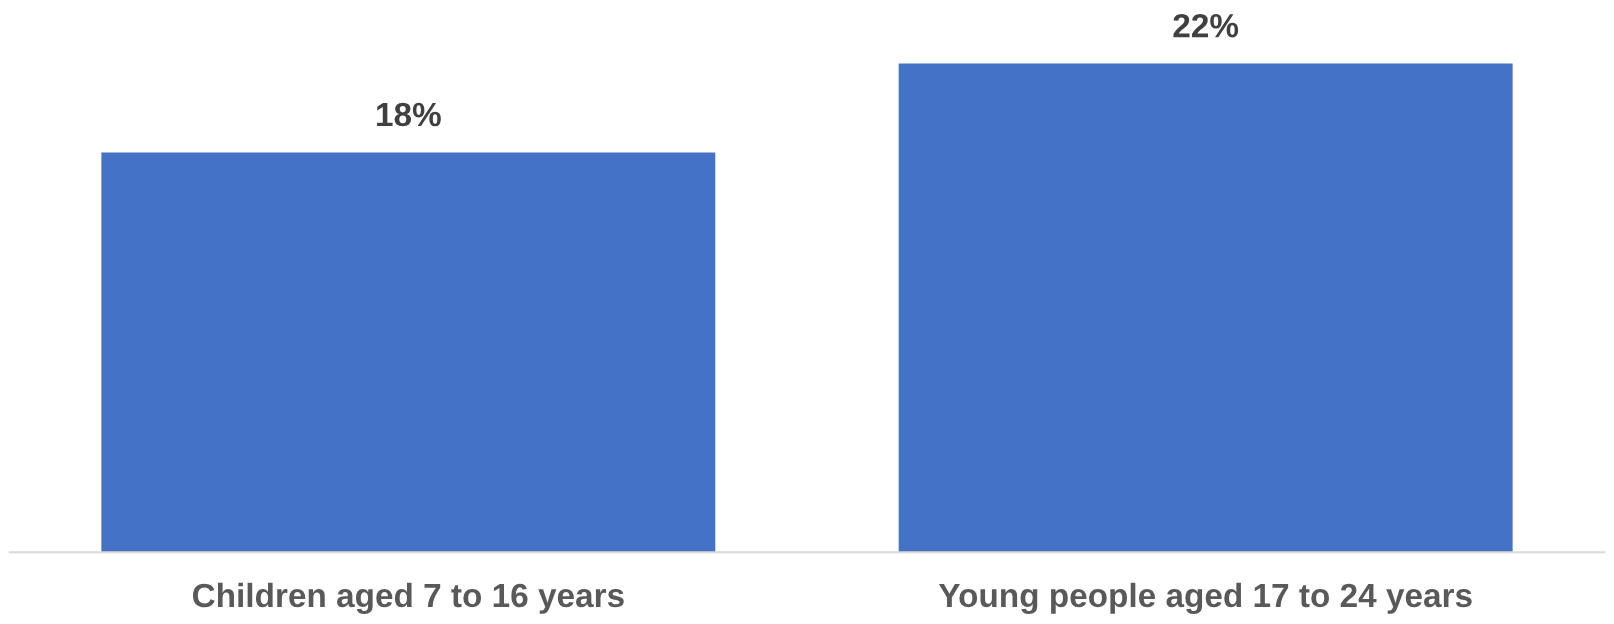 The width and height of the screenshot is (1614, 624). I want to click on data-label: 18%, so click(409, 114).